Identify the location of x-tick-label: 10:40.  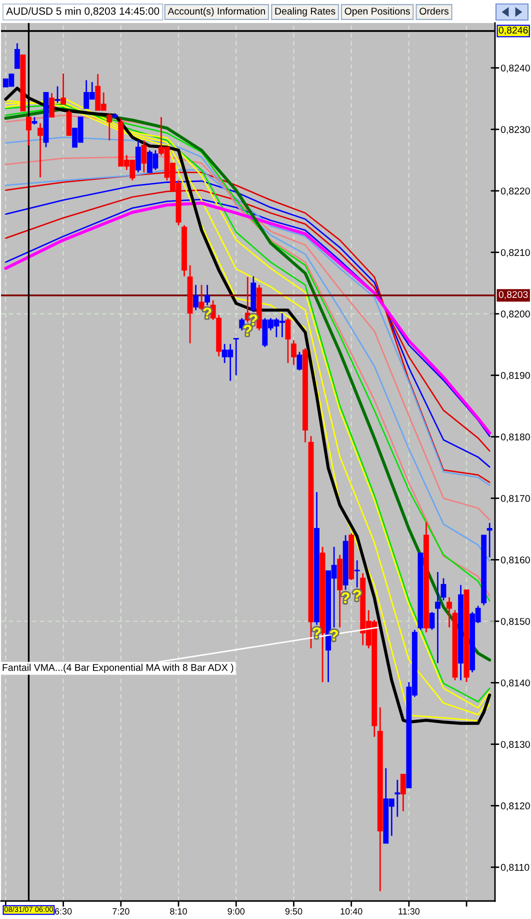
(351, 911).